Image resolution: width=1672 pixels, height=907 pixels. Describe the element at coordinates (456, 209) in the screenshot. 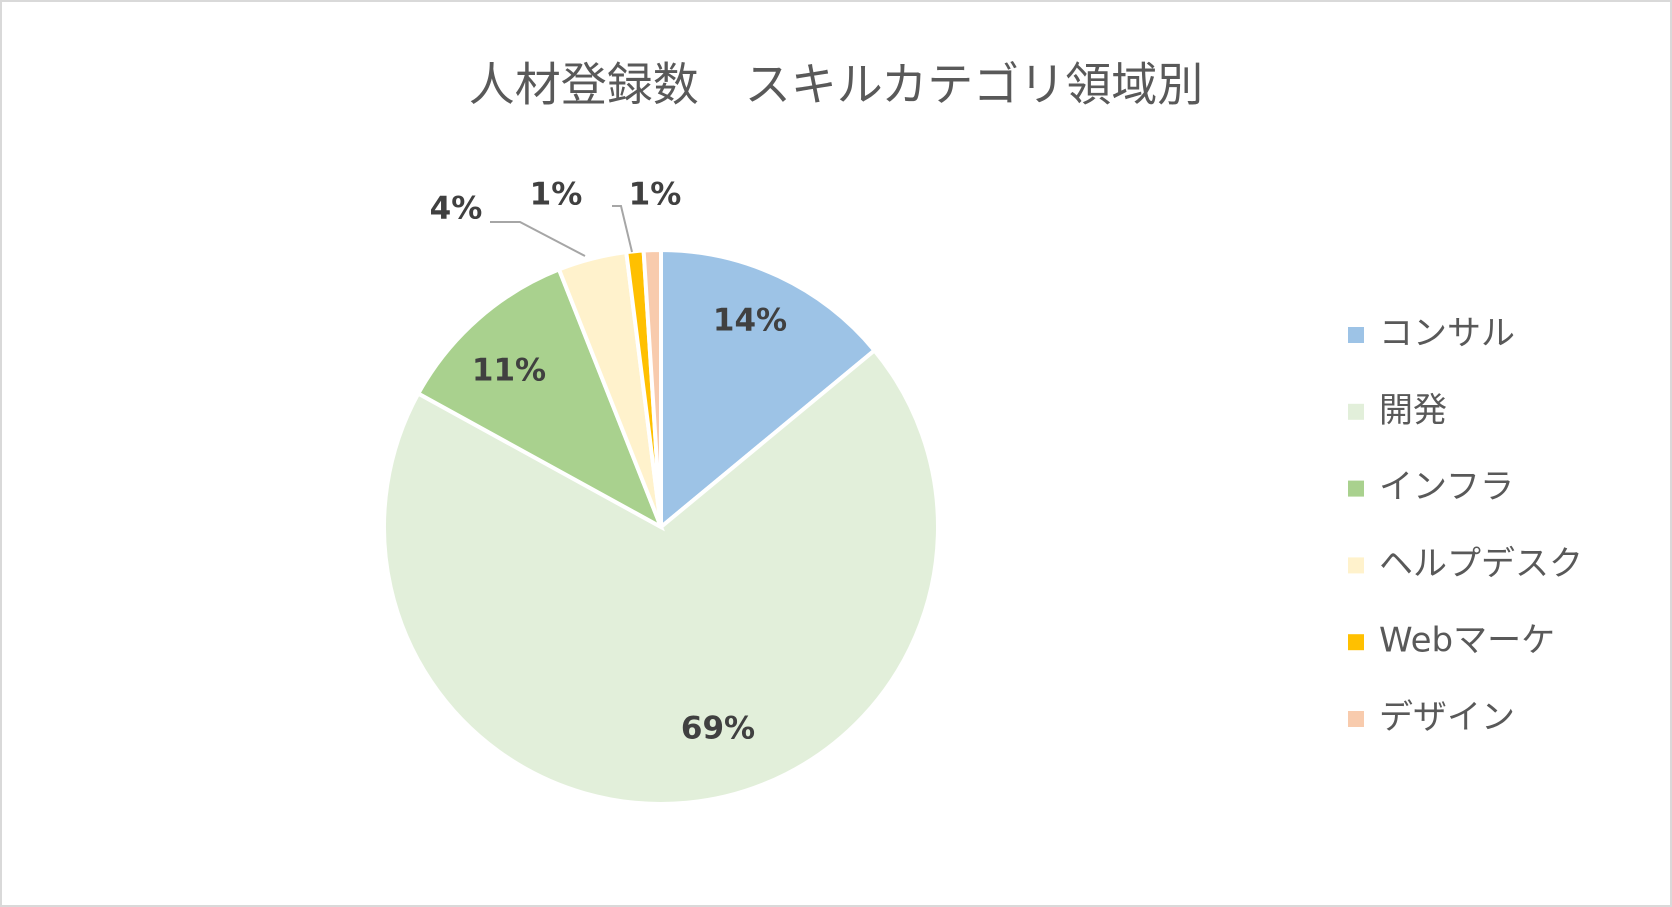

I see `data-label: 4%` at that location.